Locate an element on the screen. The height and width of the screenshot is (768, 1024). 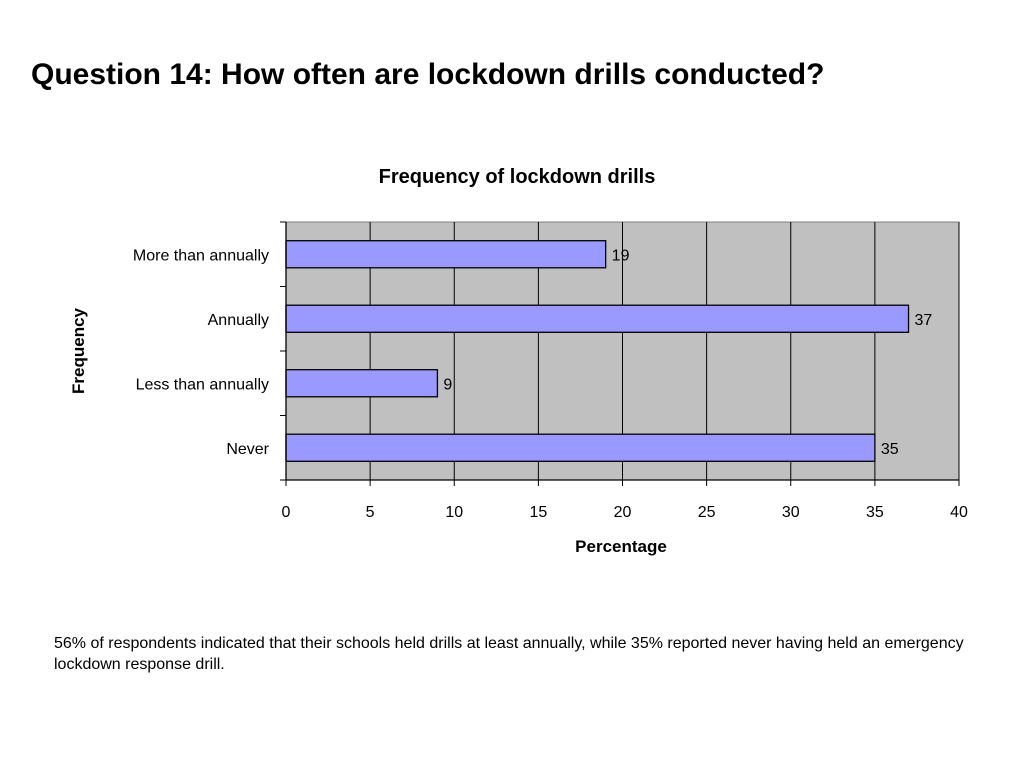
data-label-less-than-annually: 9 is located at coordinates (447, 384).